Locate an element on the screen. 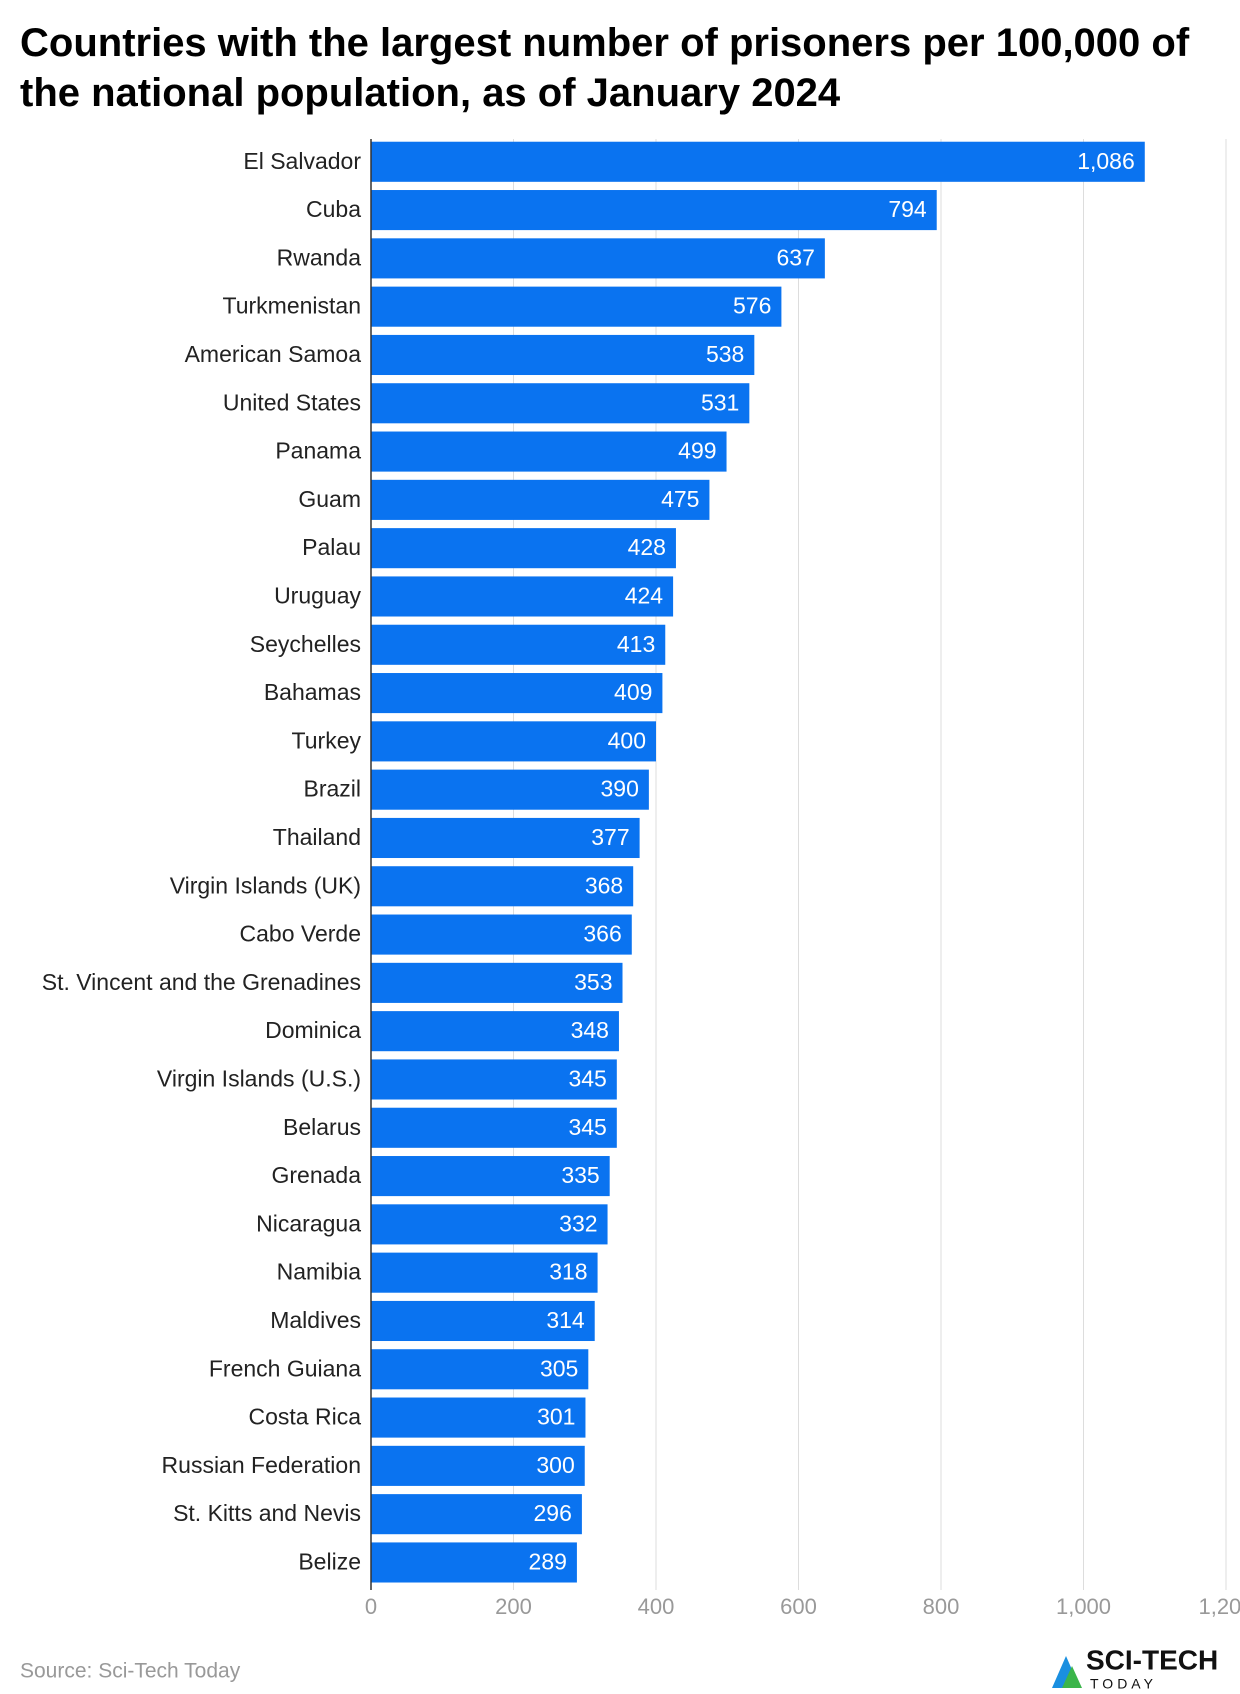 This screenshot has width=1240, height=1694. value-label: 424 is located at coordinates (644, 596).